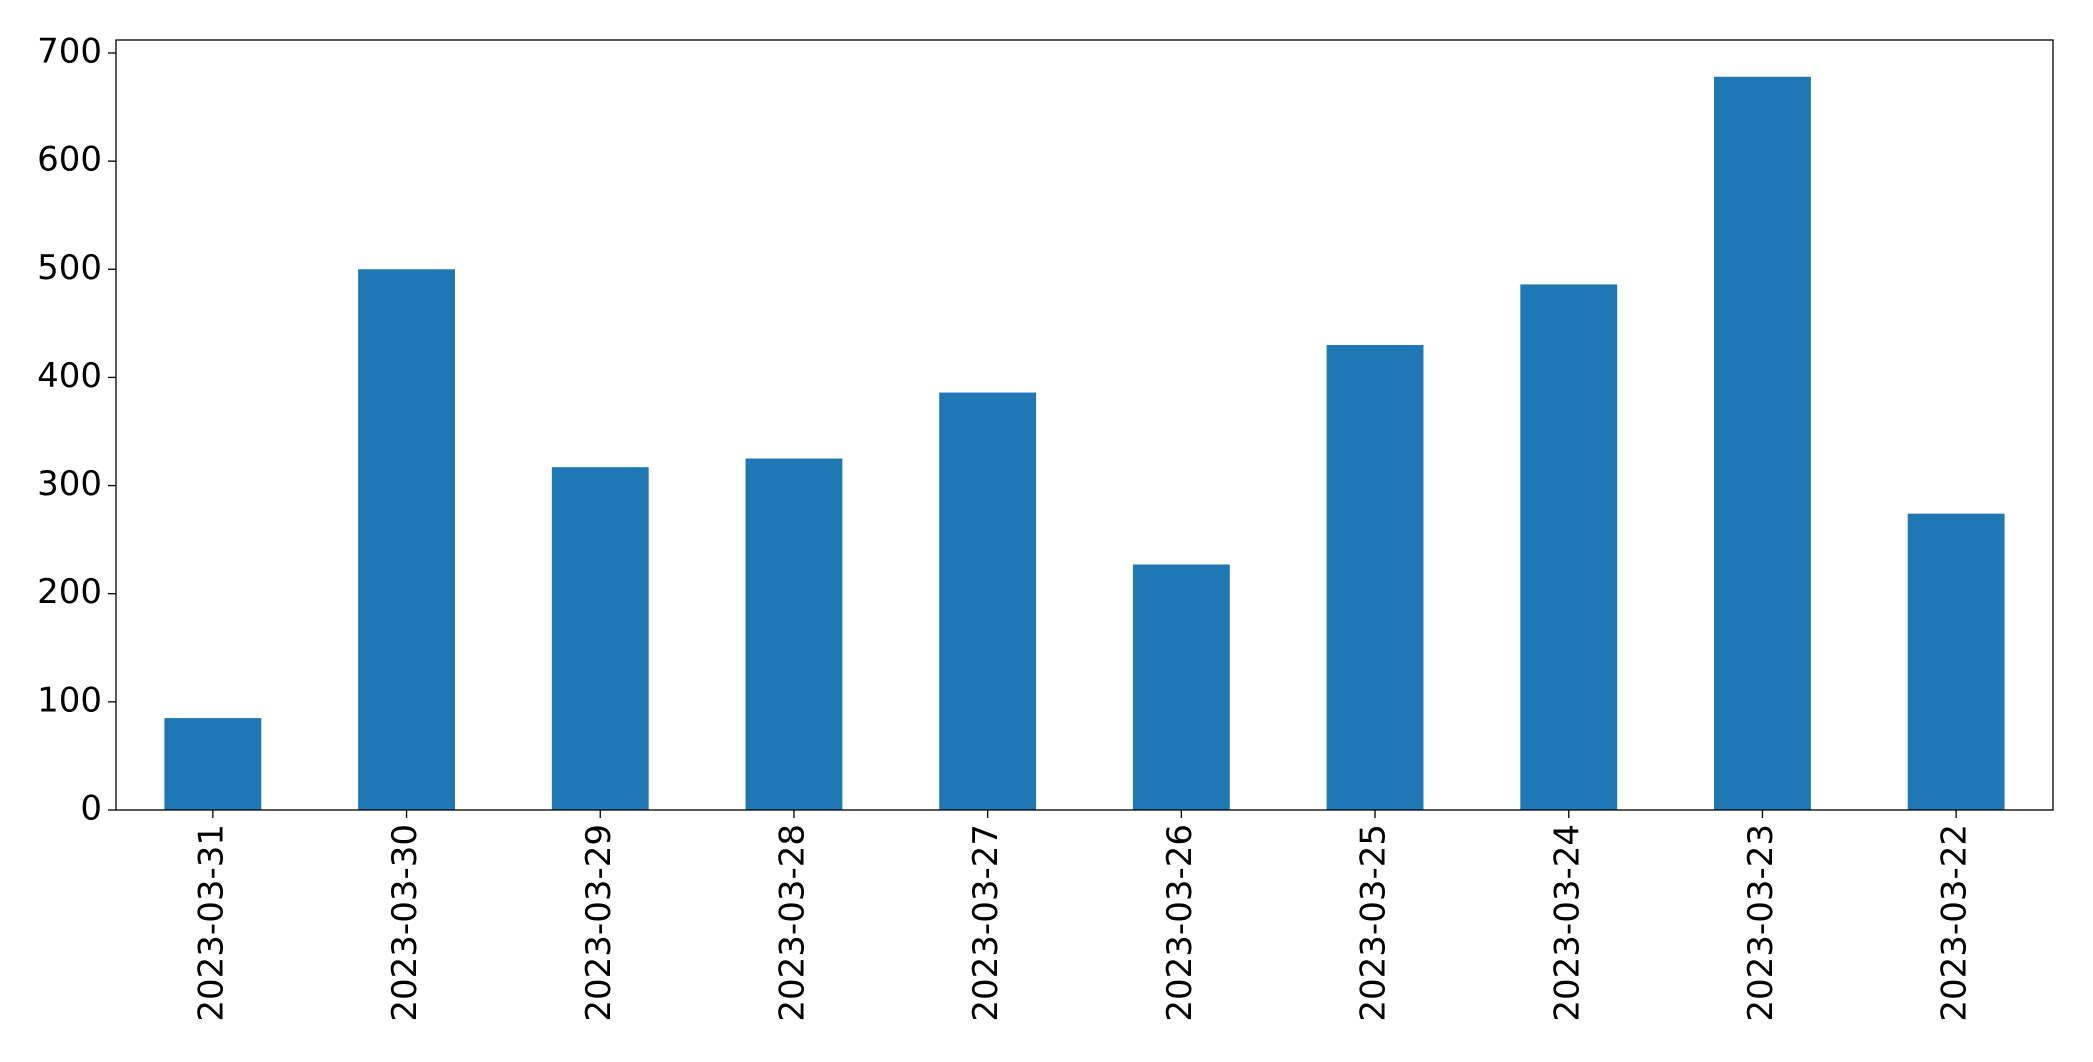 The width and height of the screenshot is (2093, 1062). Describe the element at coordinates (69, 592) in the screenshot. I see `y-tick-label: 200` at that location.